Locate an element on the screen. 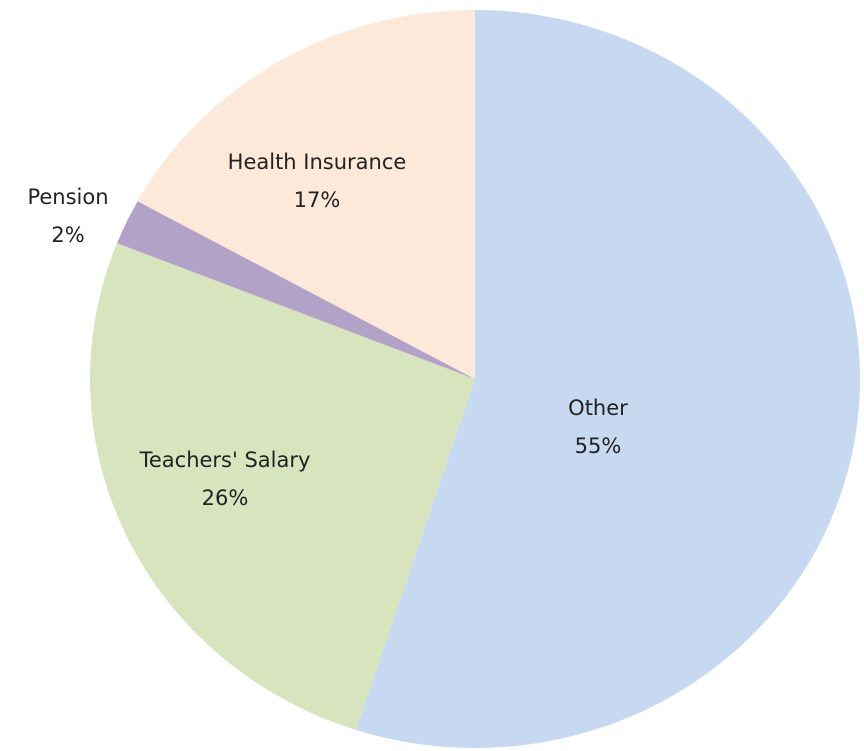 The height and width of the screenshot is (751, 864). slice-value: 55% is located at coordinates (598, 446).